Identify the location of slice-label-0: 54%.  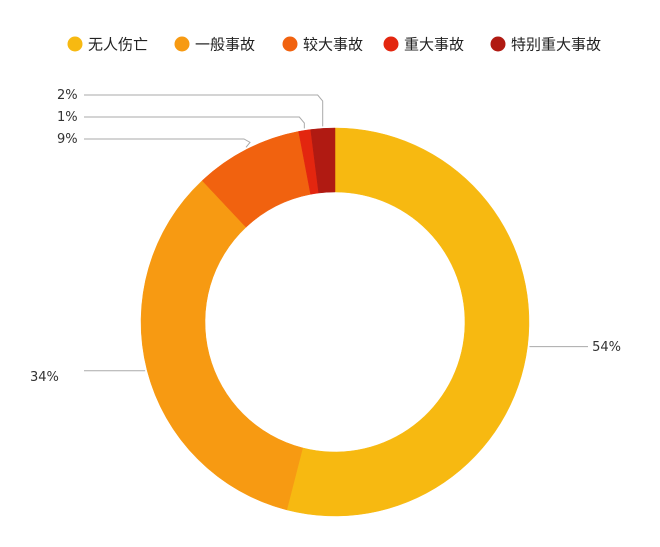
(606, 347).